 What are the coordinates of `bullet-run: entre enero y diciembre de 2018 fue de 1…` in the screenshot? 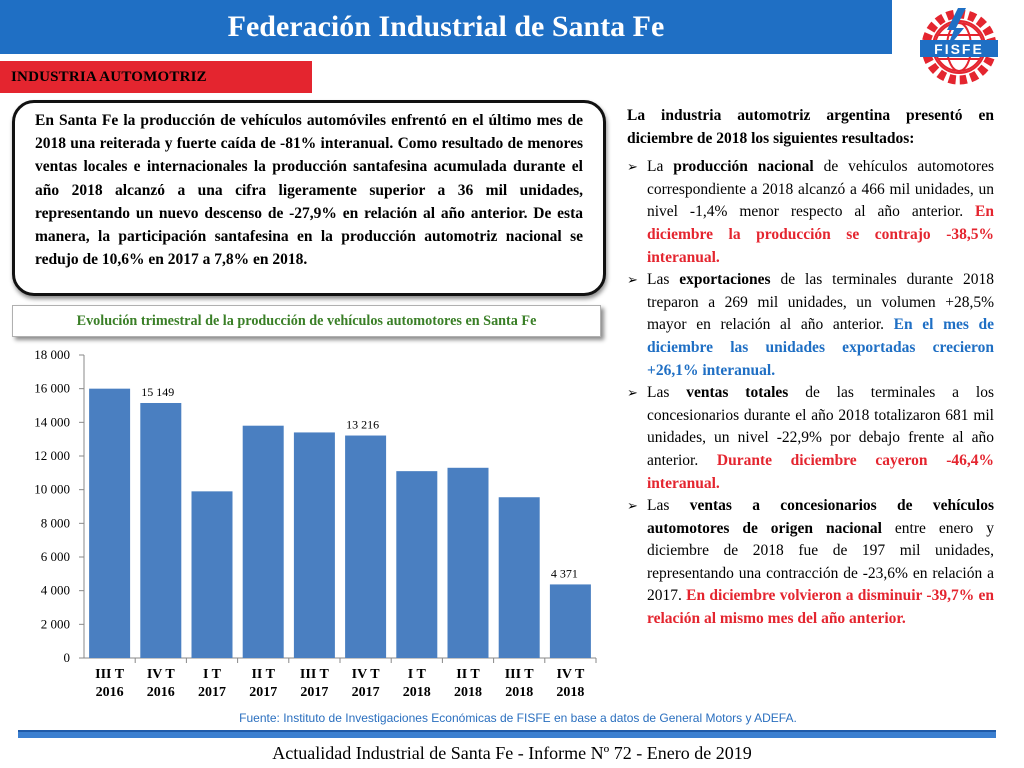 It's located at (820, 562).